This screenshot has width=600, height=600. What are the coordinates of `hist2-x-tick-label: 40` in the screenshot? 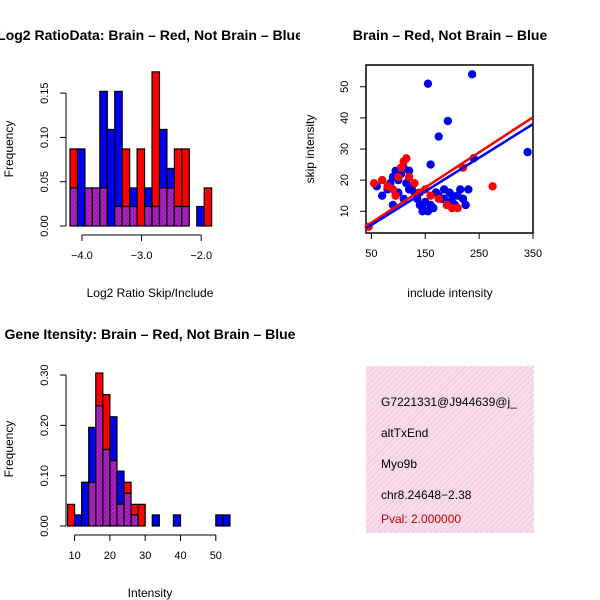 It's located at (180, 556).